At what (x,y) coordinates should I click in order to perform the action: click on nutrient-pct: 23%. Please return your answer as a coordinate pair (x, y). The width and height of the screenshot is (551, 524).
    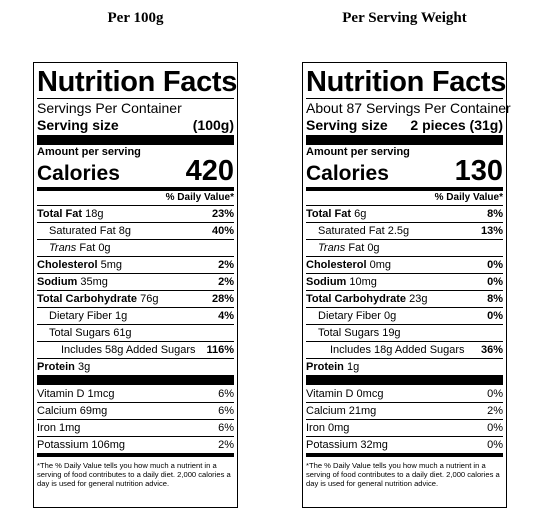
    Looking at the image, I should click on (222, 214).